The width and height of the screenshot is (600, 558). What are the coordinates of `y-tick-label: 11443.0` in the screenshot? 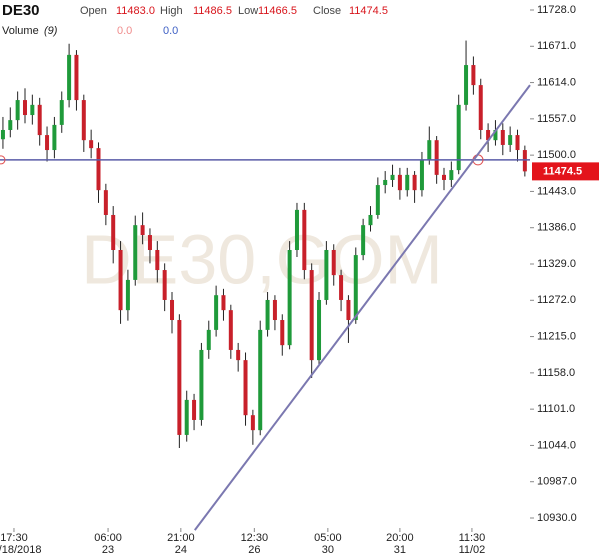 It's located at (556, 191).